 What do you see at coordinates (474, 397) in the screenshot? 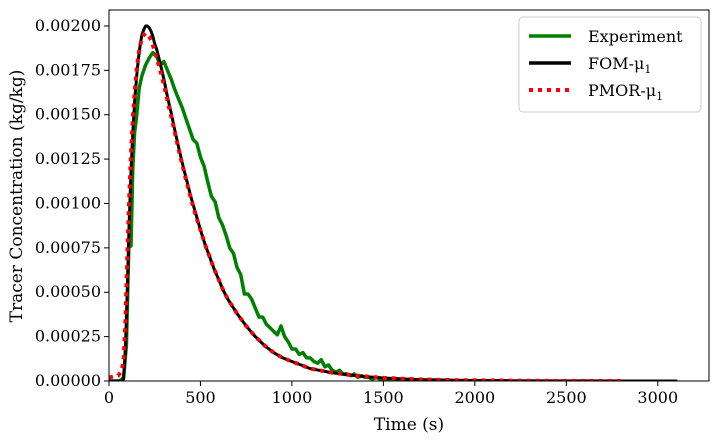
I see `x-tick-label: 2000` at bounding box center [474, 397].